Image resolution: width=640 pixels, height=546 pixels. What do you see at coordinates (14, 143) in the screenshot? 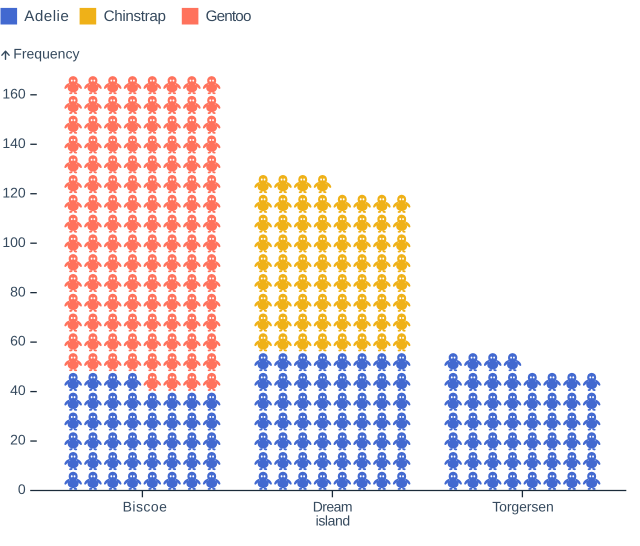
I see `svg-text: 140` at bounding box center [14, 143].